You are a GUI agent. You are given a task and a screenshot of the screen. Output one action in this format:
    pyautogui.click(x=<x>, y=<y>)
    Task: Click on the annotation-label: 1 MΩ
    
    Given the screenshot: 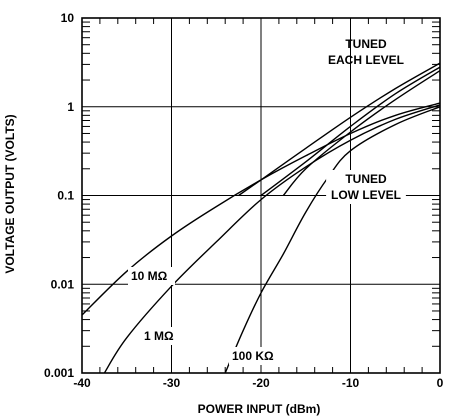 What is the action you would take?
    pyautogui.click(x=160, y=336)
    